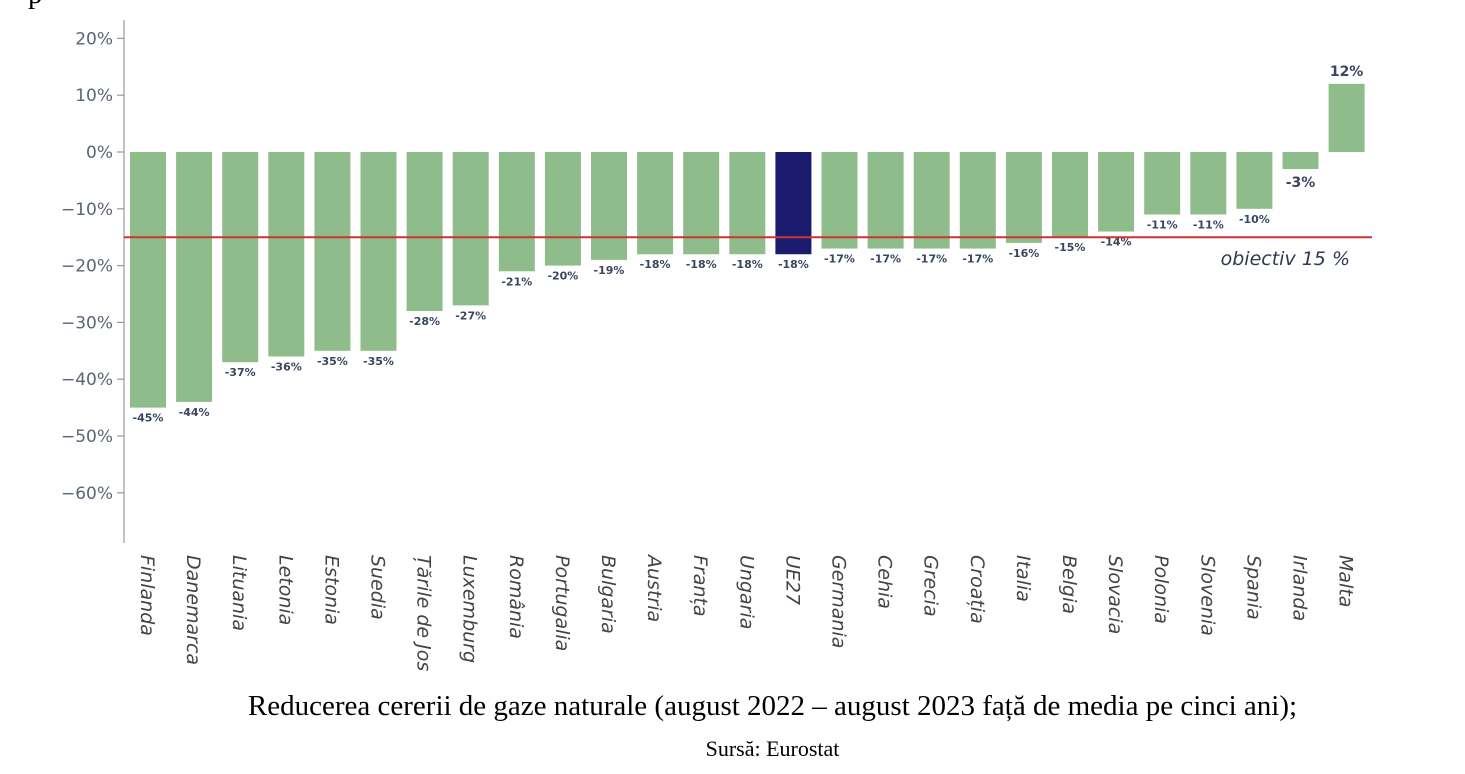  Describe the element at coordinates (424, 613) in the screenshot. I see `category-label: Țările de Jos` at that location.